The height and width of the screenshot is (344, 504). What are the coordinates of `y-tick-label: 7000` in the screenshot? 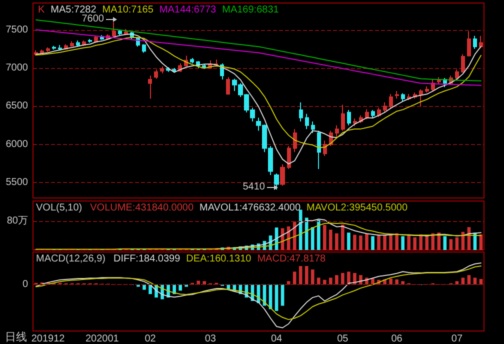 It's located at (17, 68).